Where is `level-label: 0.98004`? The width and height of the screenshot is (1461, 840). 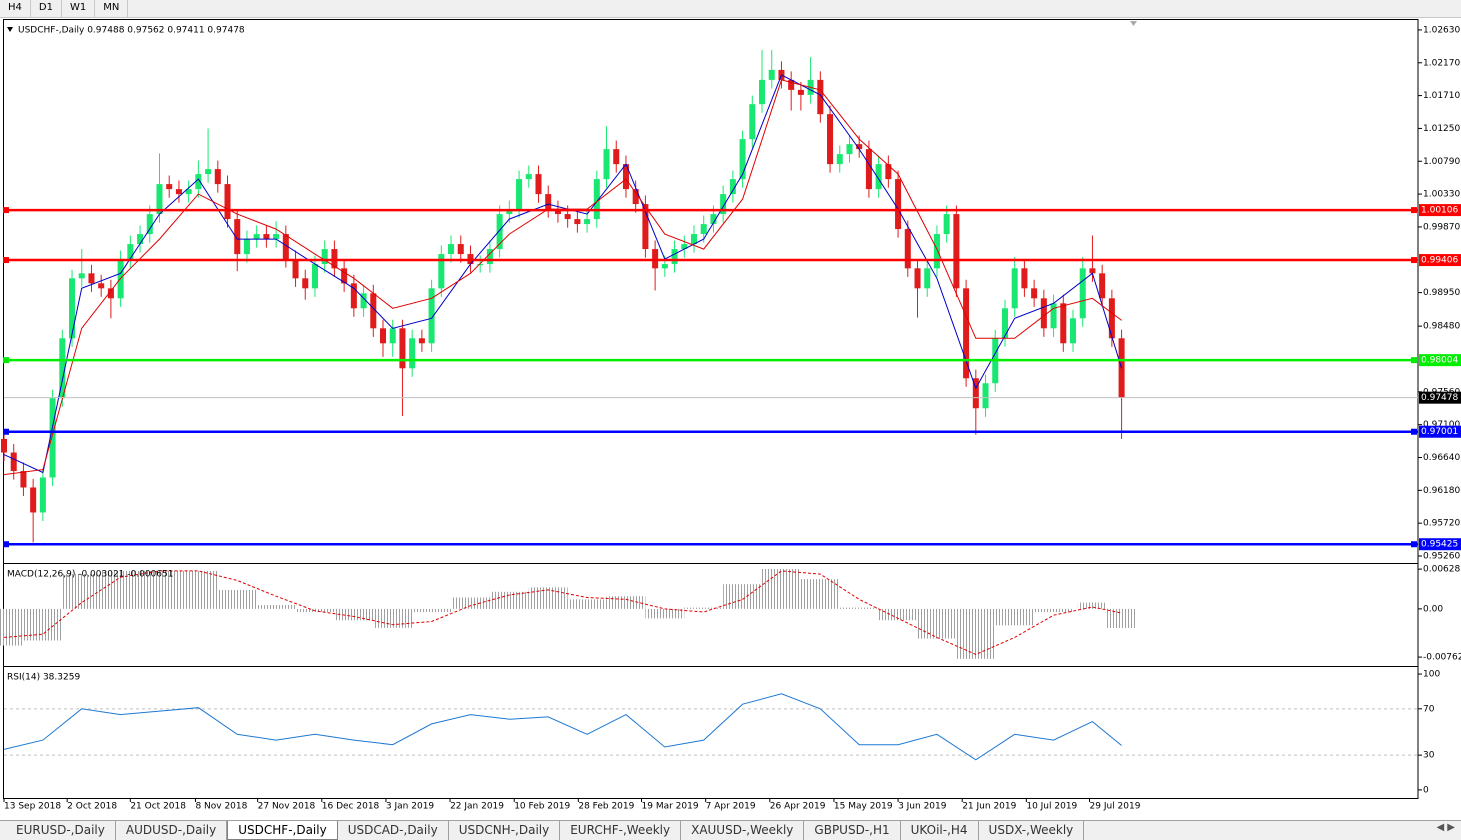 level-label: 0.98004 is located at coordinates (1439, 361).